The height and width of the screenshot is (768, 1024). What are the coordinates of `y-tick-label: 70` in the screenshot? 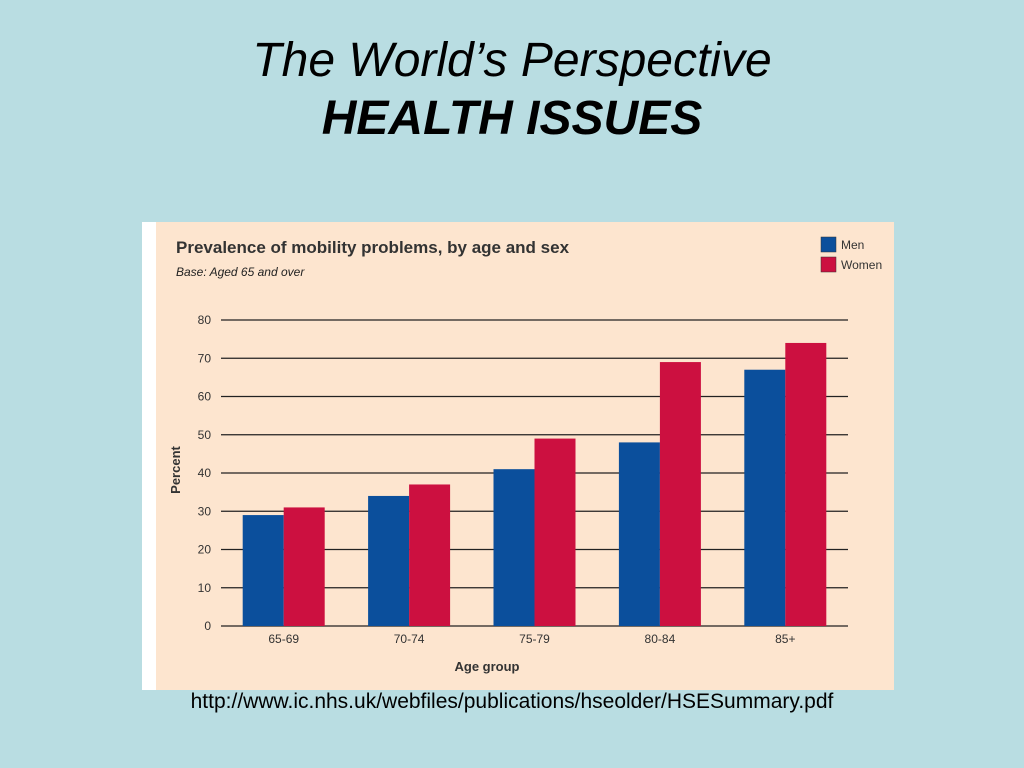 It's located at (205, 358).